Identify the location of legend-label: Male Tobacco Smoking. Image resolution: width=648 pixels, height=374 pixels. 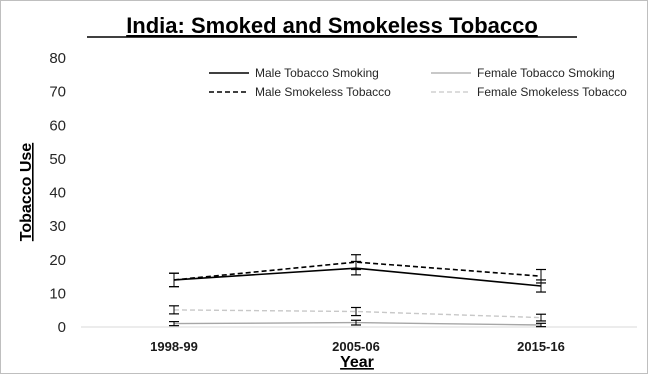
(317, 73).